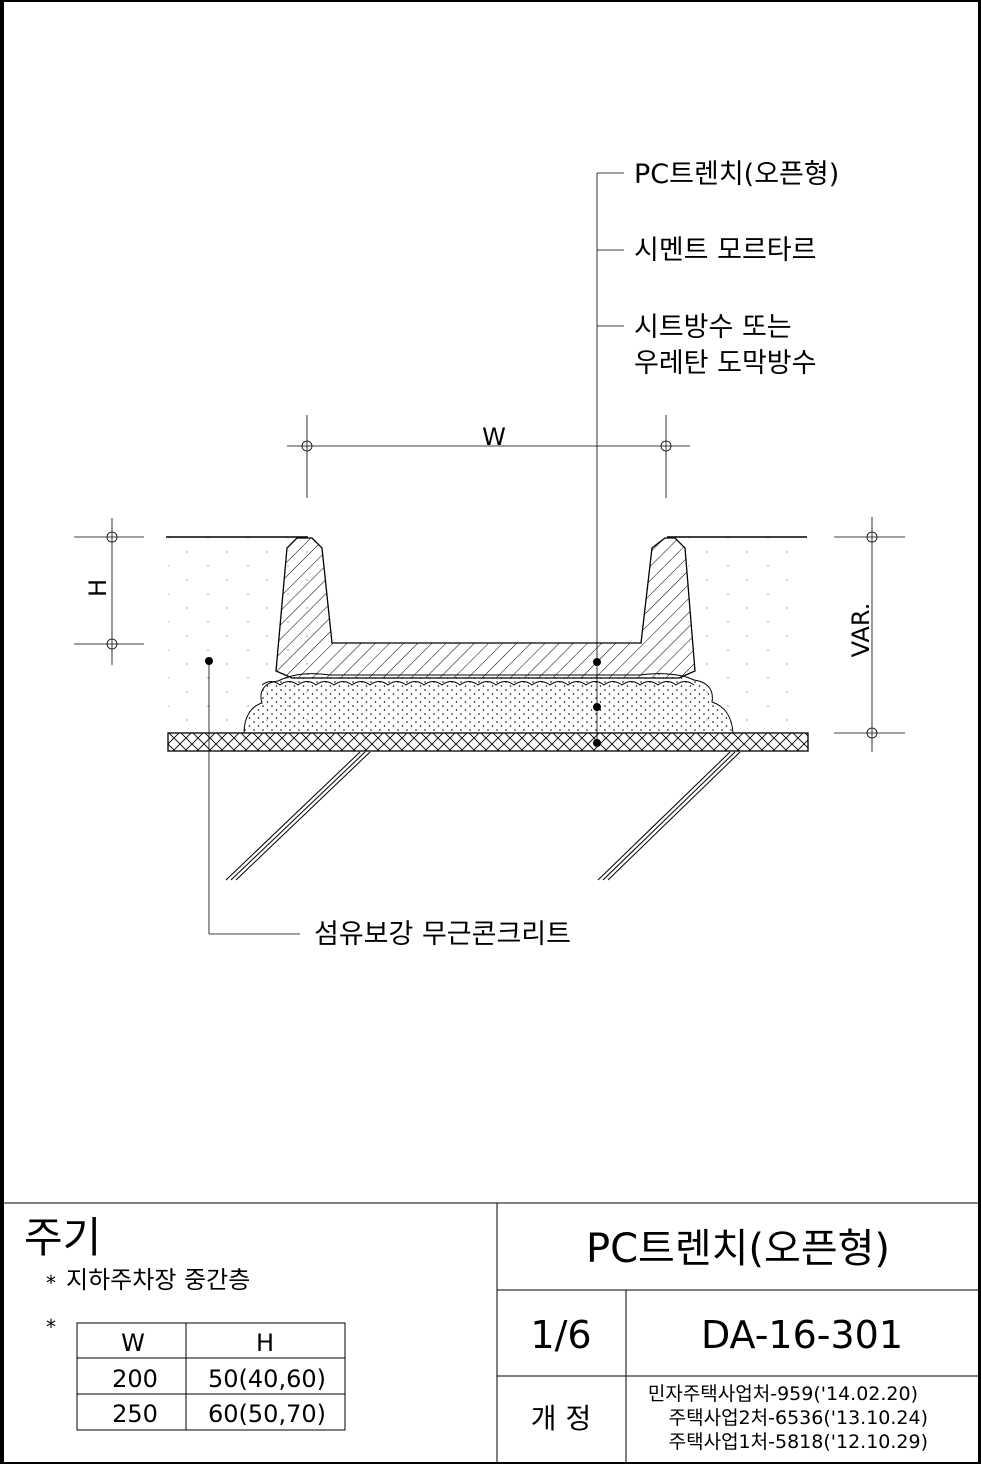 The image size is (981, 1464). Describe the element at coordinates (725, 363) in the screenshot. I see `waterproof-label-line2: 우레탄 도막방수` at that location.